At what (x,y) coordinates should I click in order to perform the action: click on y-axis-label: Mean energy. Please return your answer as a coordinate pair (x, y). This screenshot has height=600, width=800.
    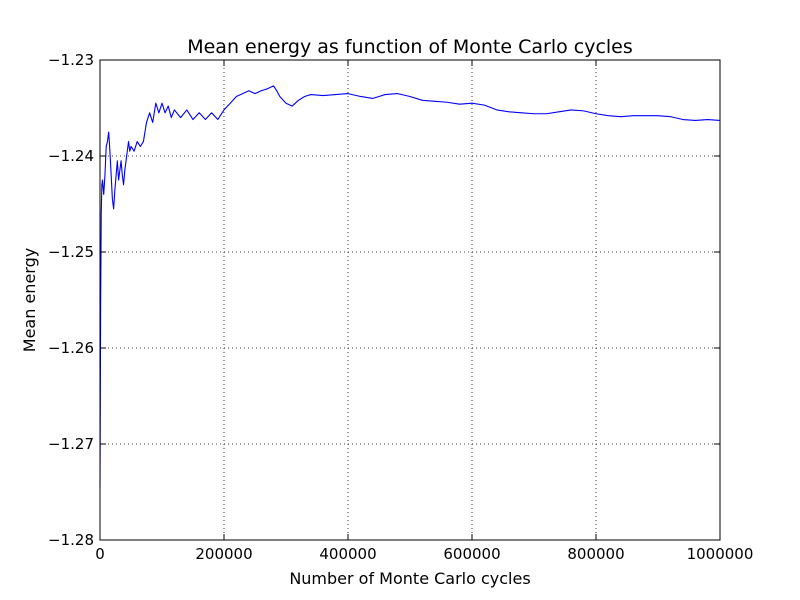
    Looking at the image, I should click on (29, 300).